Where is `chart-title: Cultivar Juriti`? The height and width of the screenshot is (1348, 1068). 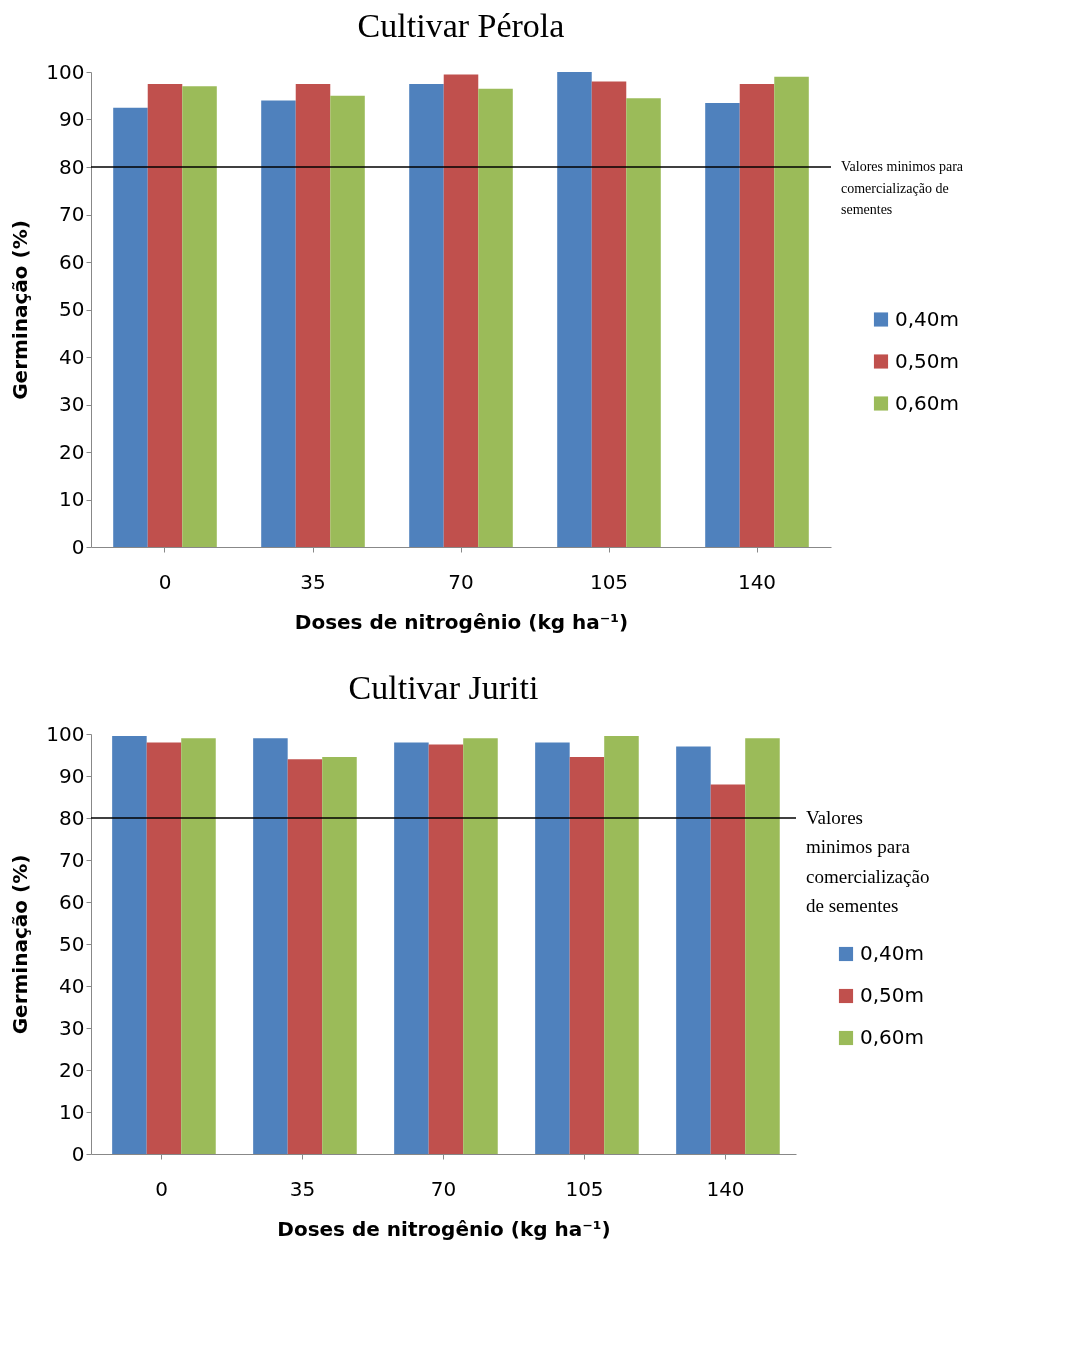
chart-title: Cultivar Juriti is located at coordinates (443, 687).